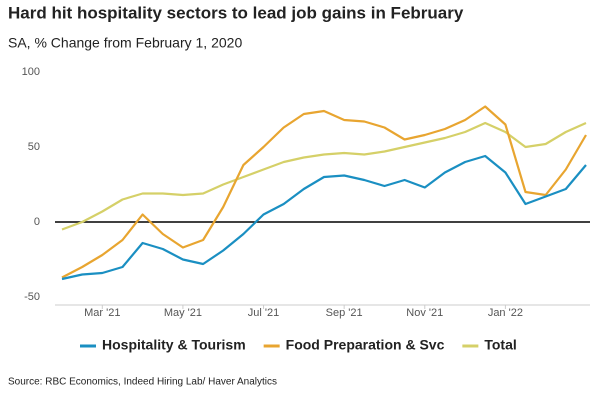 This screenshot has height=405, width=600. What do you see at coordinates (125, 43) in the screenshot?
I see `chart-subtitle: SA, % Change from February 1, 2020` at bounding box center [125, 43].